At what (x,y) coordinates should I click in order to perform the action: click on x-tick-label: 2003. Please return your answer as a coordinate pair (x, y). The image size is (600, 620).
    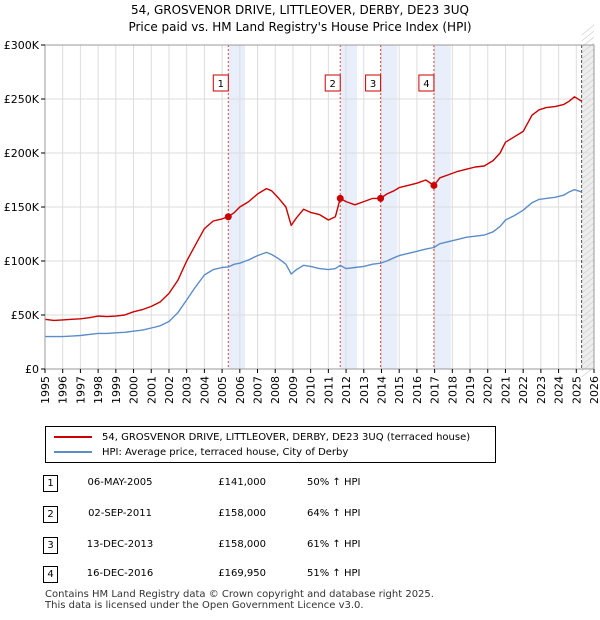
    Looking at the image, I should click on (187, 390).